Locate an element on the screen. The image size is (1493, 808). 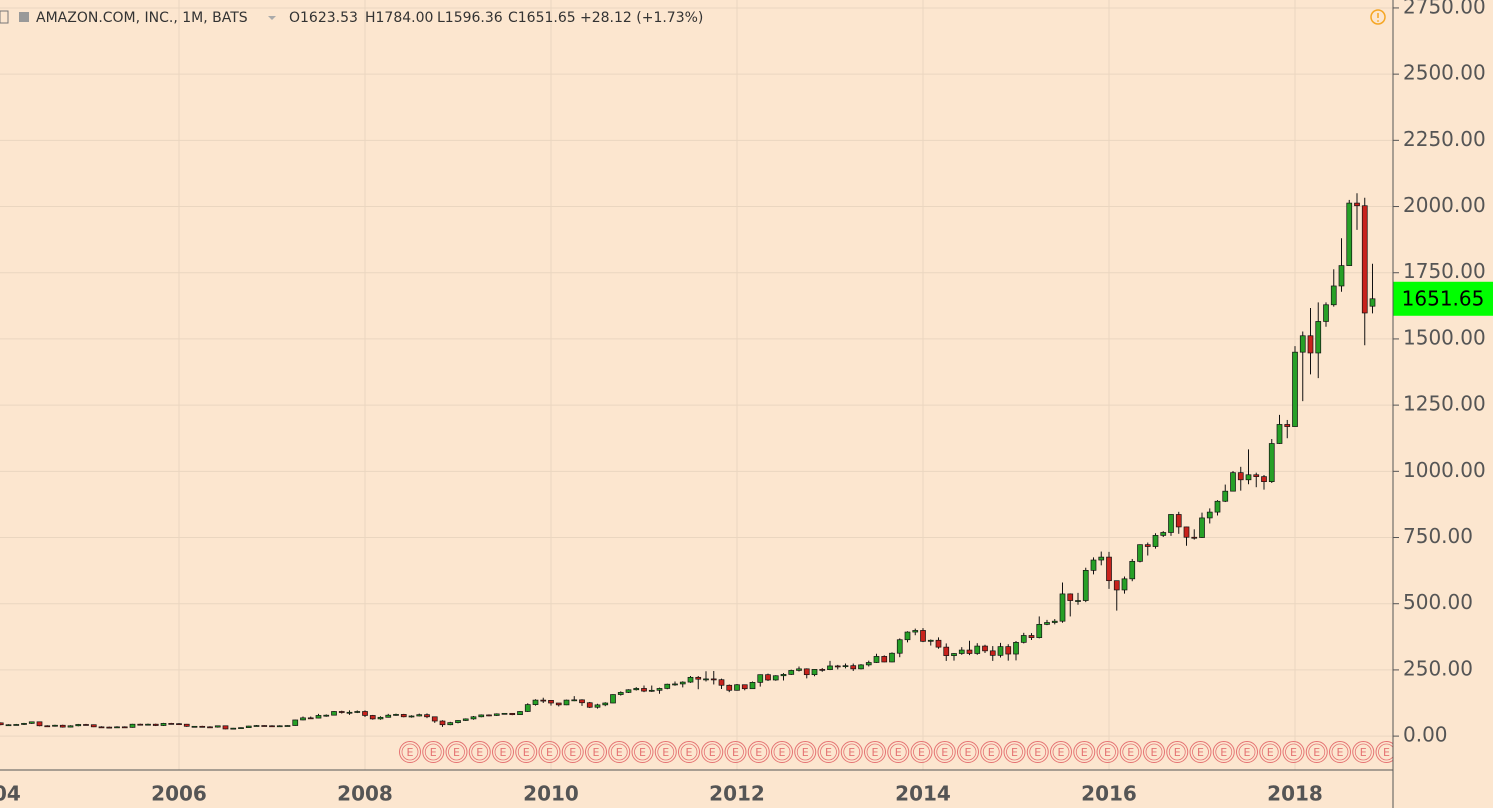
close-readout: C1651.65 is located at coordinates (542, 18).